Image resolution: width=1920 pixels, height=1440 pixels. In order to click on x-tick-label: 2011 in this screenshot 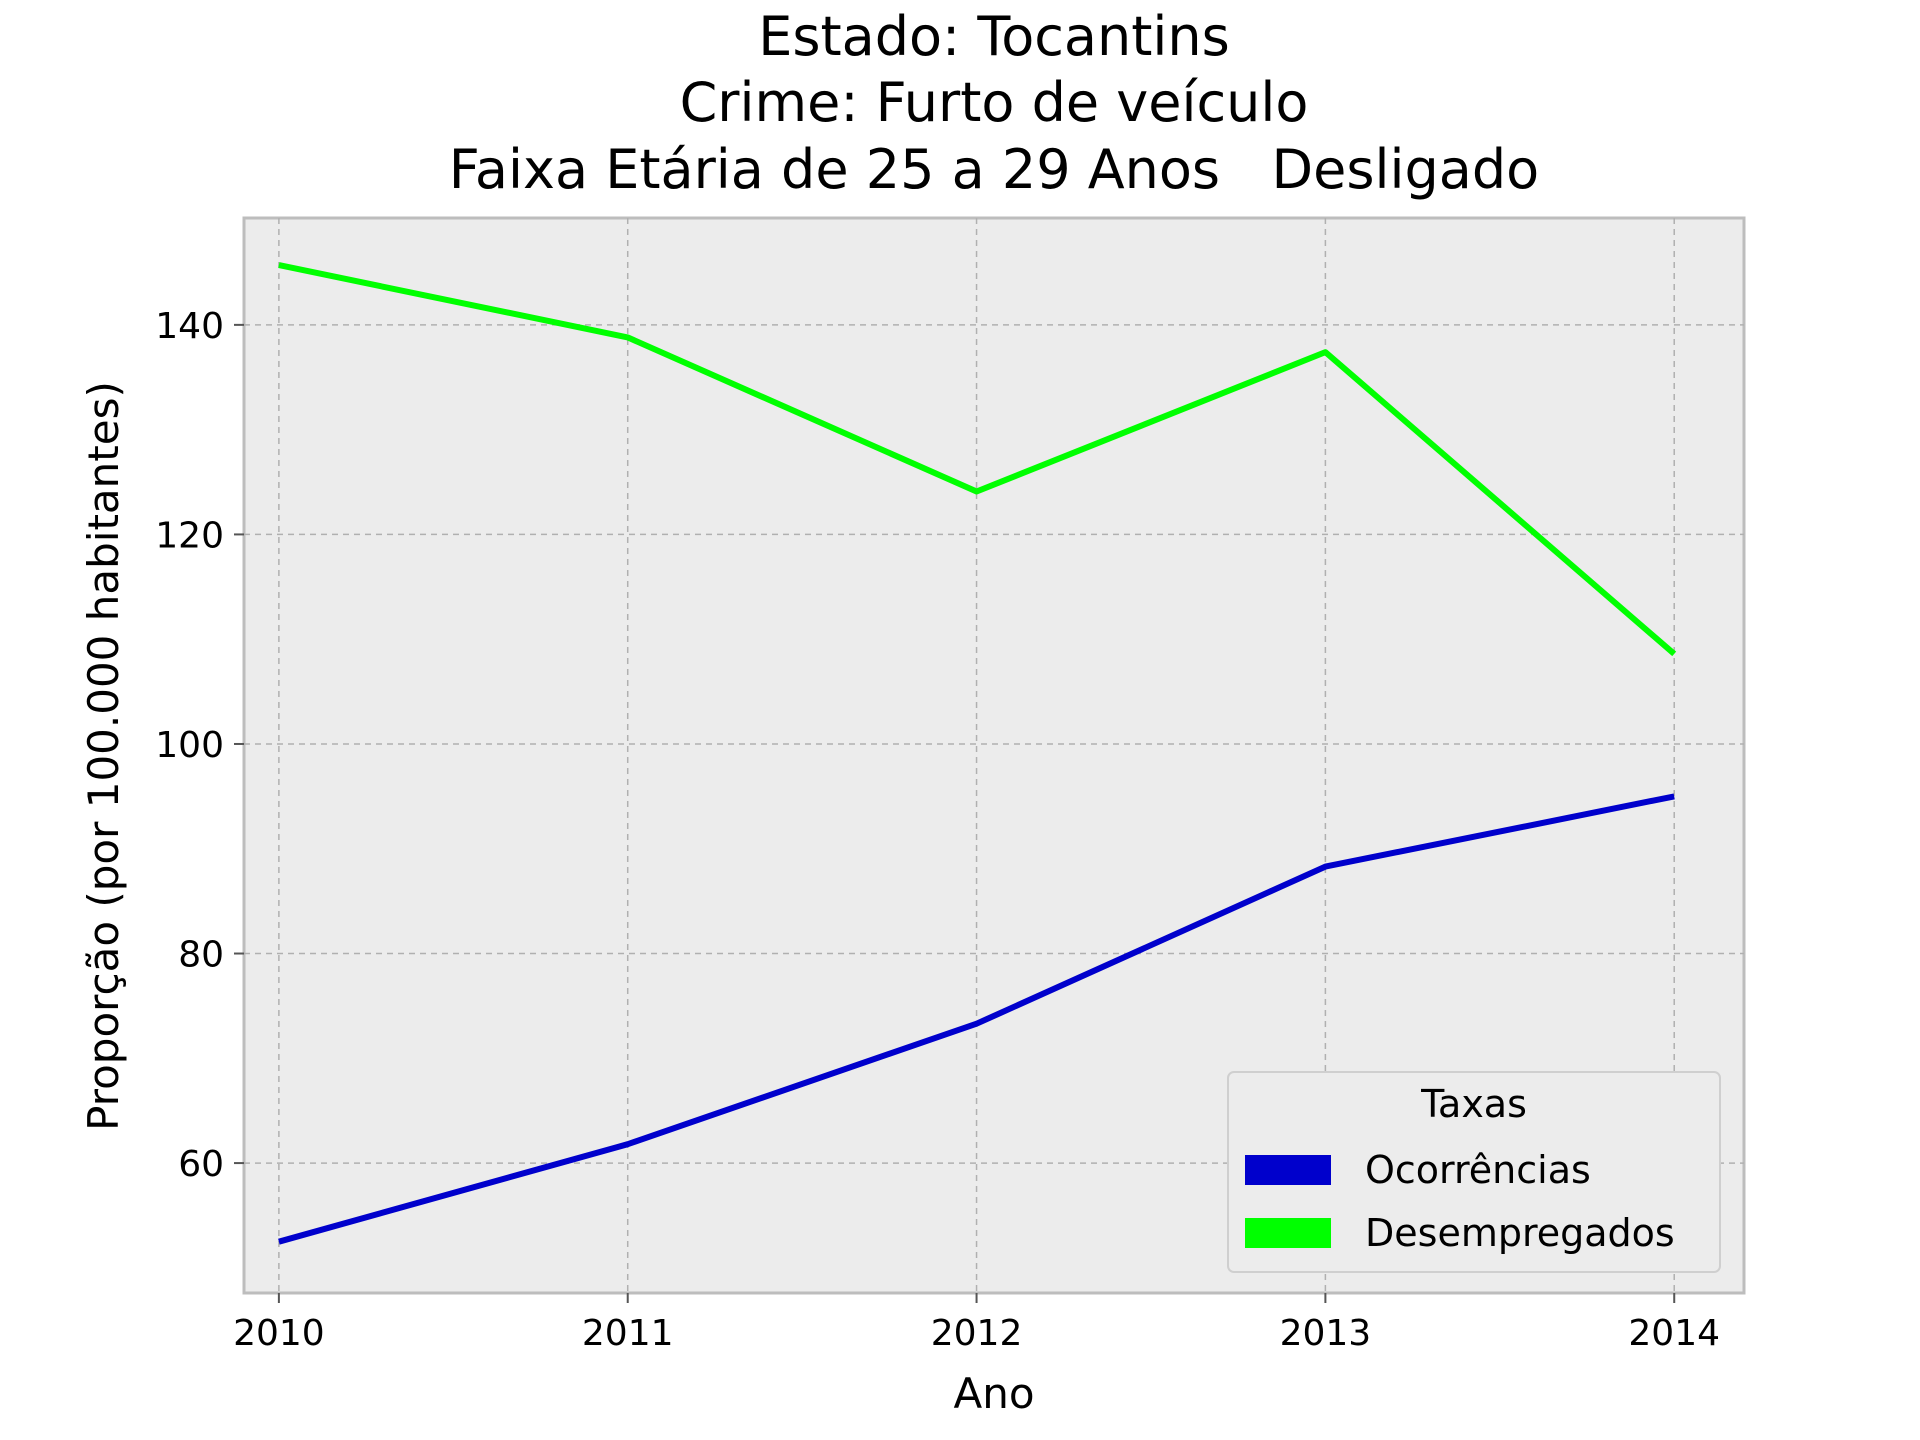, I will do `click(628, 1333)`.